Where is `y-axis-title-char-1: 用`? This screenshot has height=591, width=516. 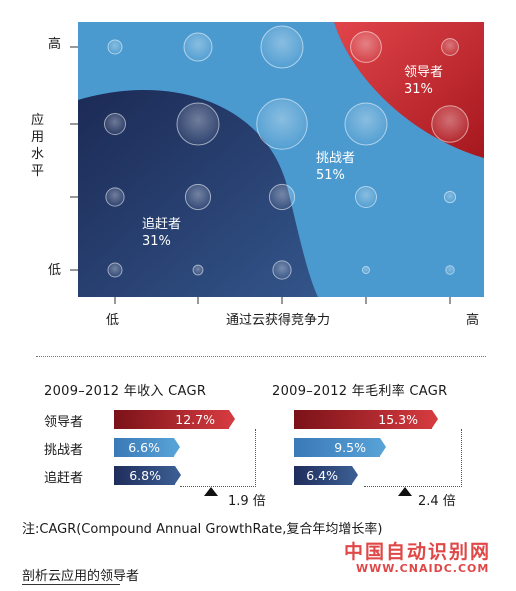
y-axis-title-char-1: 用 is located at coordinates (38, 137).